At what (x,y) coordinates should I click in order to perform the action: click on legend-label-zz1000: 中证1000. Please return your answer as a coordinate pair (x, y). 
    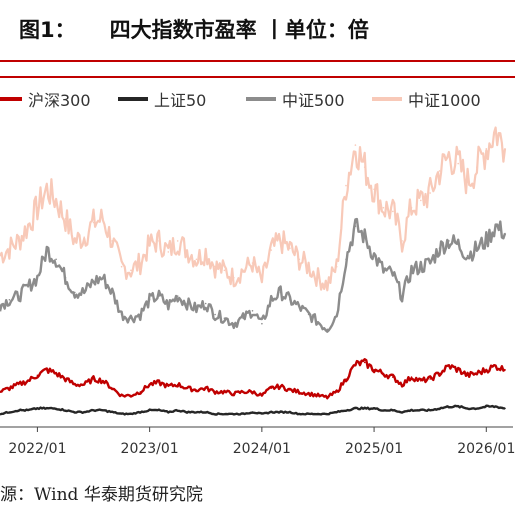
    Looking at the image, I should click on (444, 100).